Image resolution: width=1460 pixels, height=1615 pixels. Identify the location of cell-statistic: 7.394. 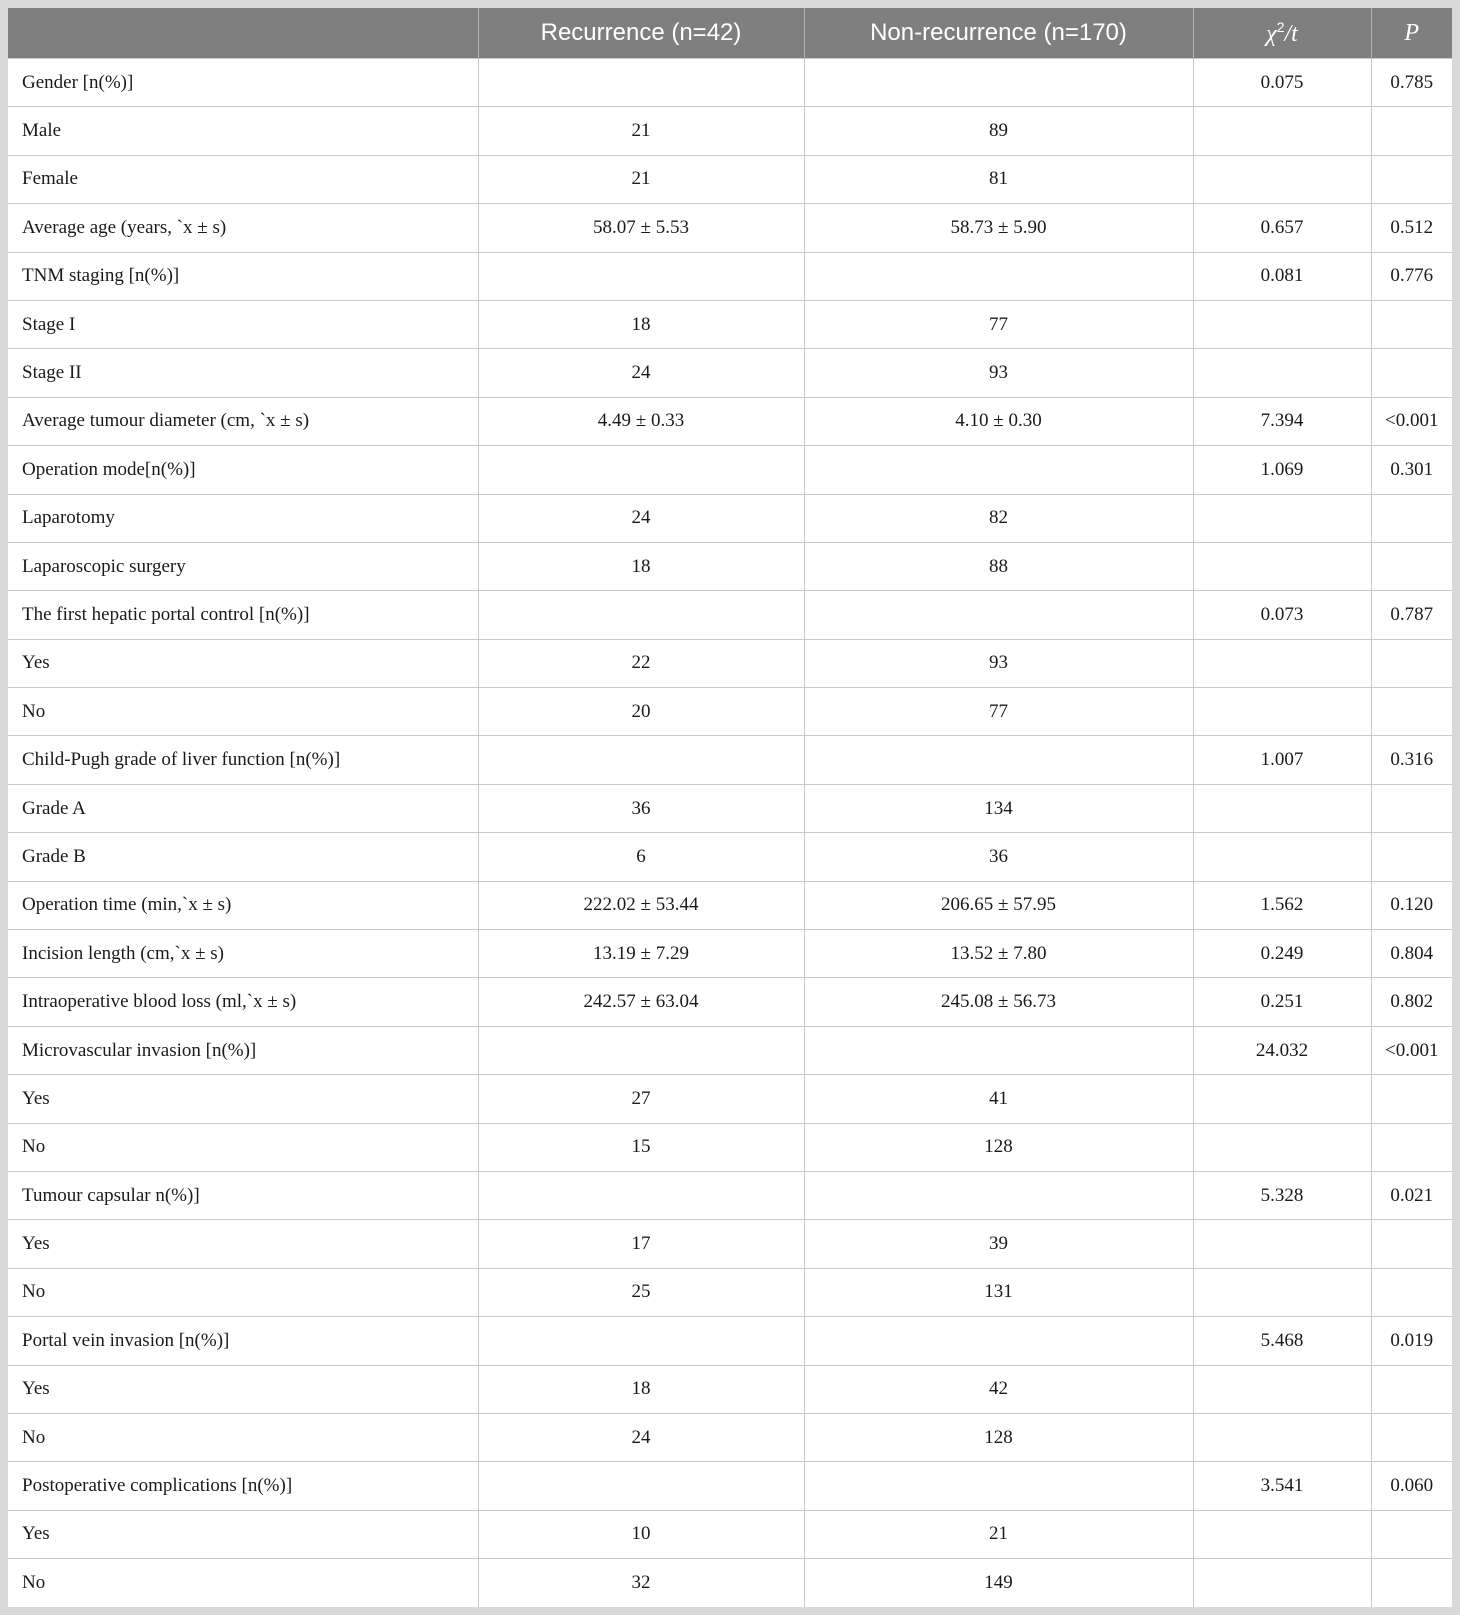
(1281, 421).